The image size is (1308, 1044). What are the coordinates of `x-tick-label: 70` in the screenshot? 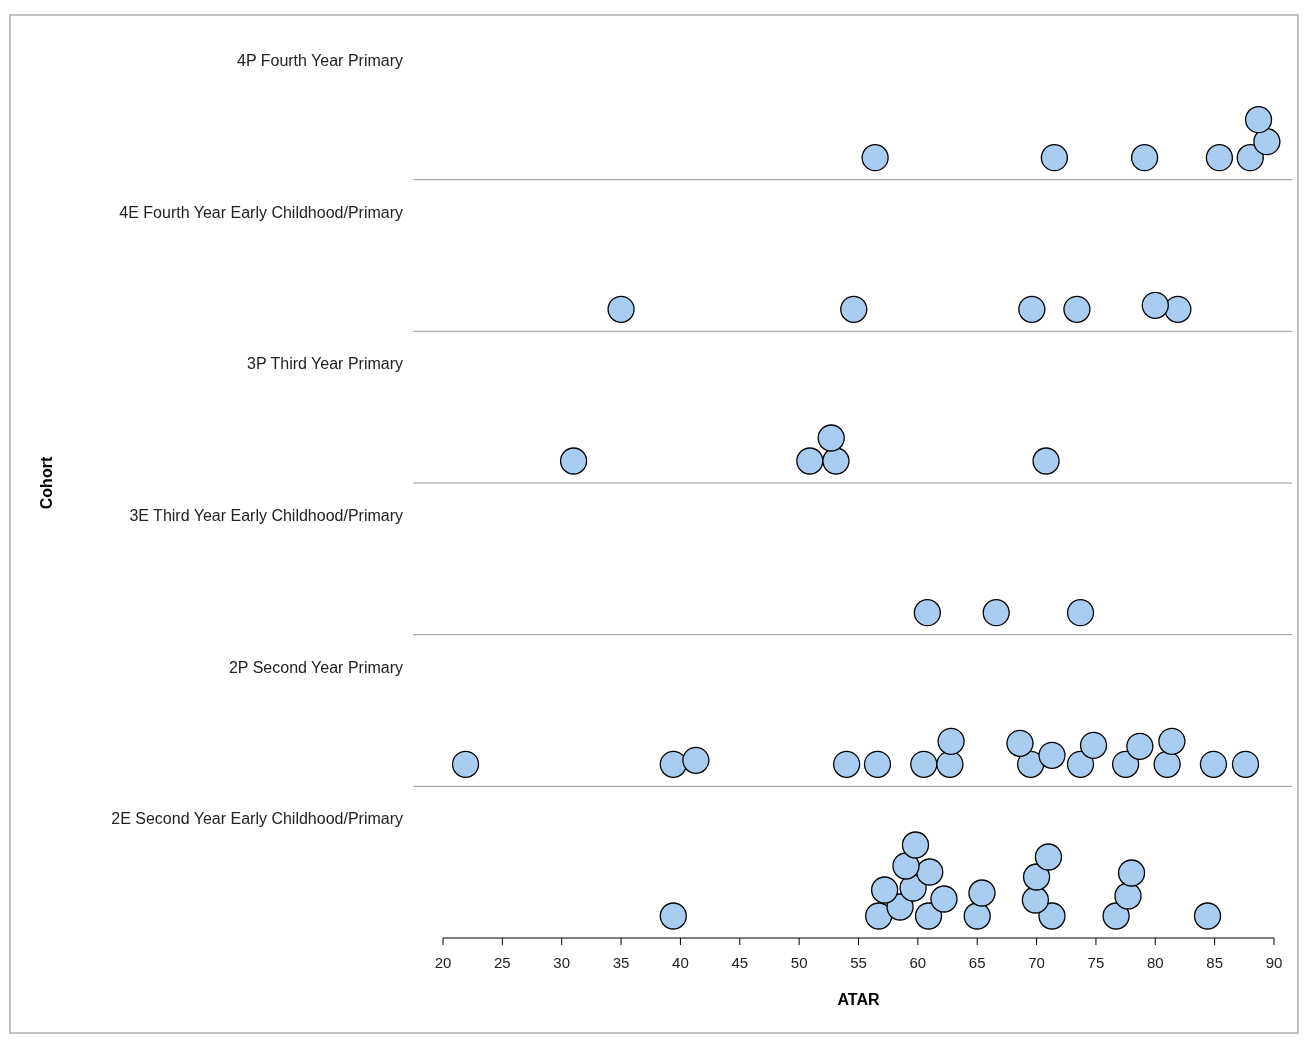 It's located at (1036, 962).